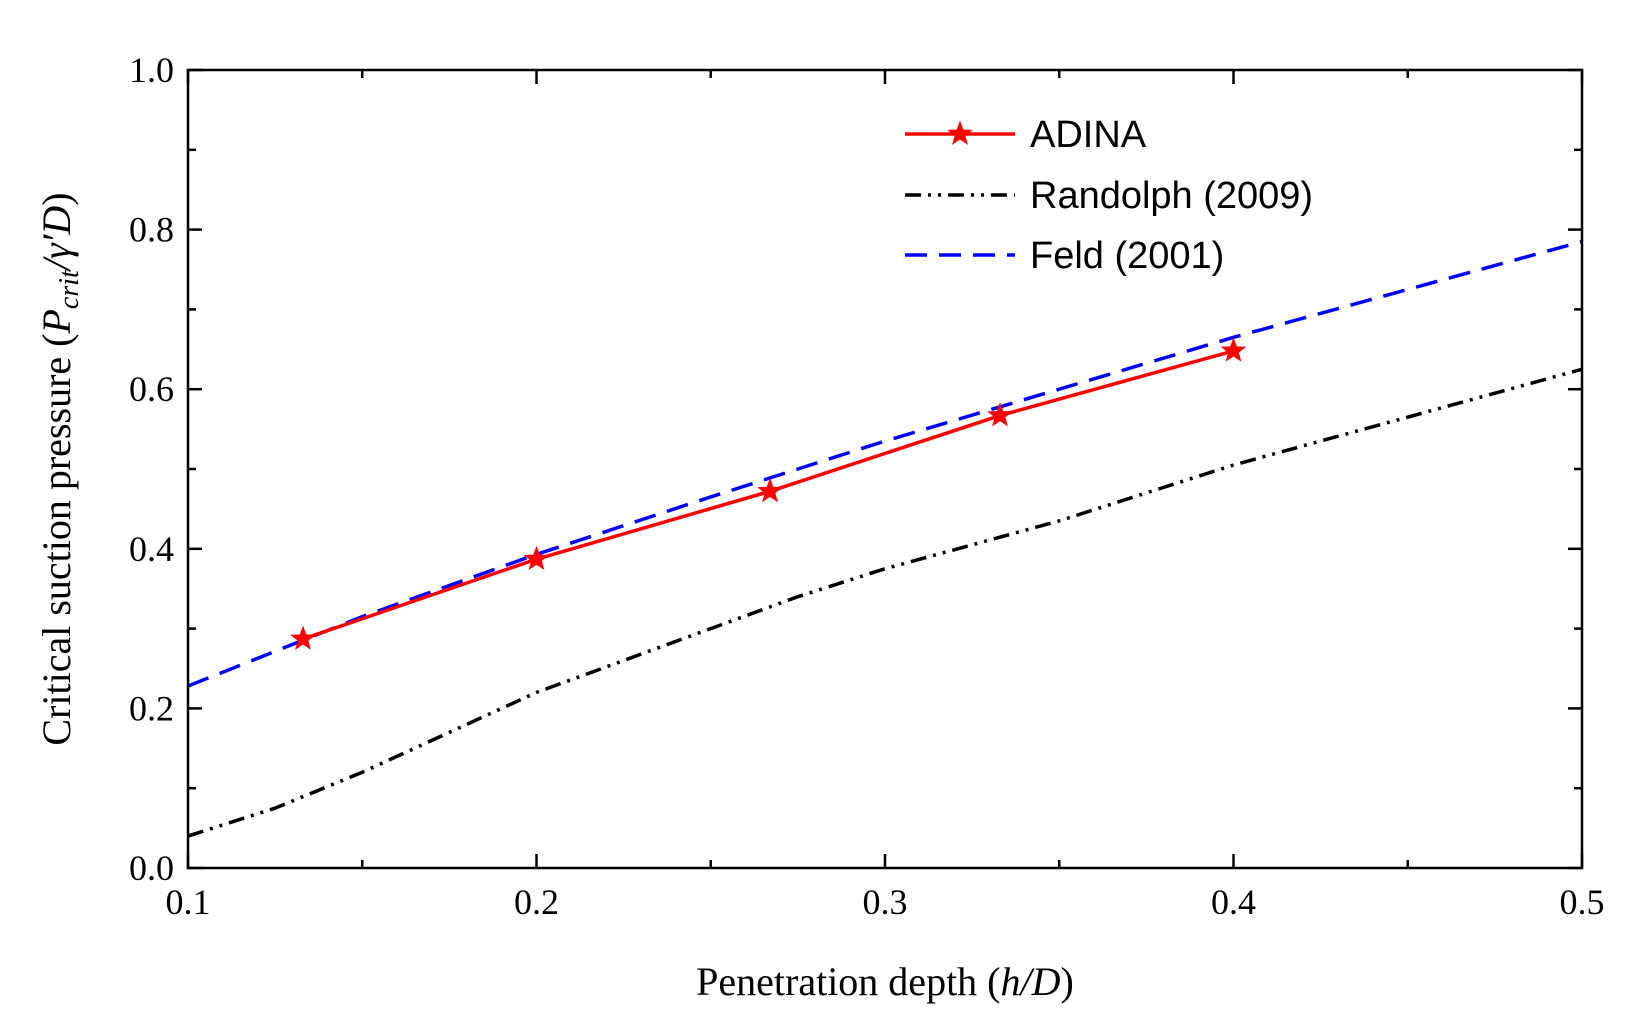 The image size is (1632, 1012). I want to click on x-title-suffix: ), so click(1067, 981).